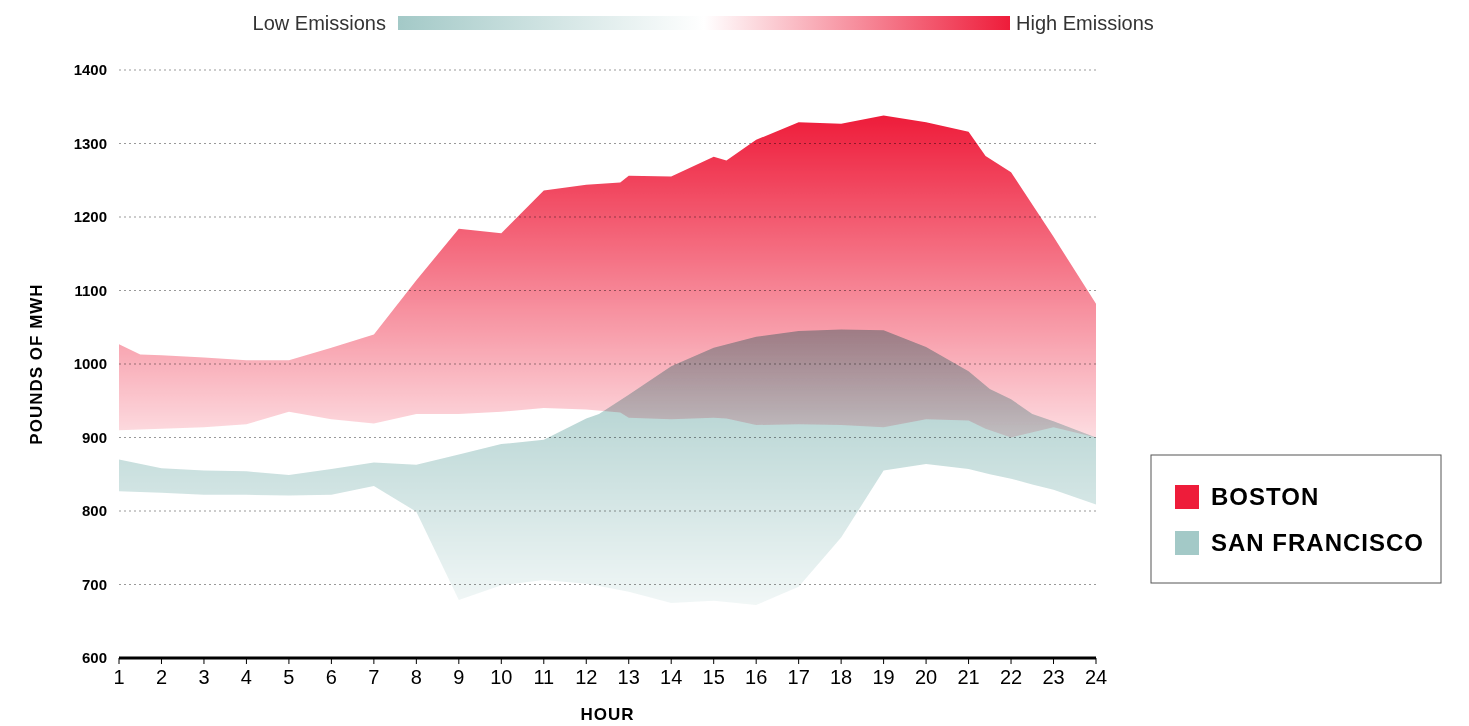  What do you see at coordinates (1085, 23) in the screenshot?
I see `text: High Emissions` at bounding box center [1085, 23].